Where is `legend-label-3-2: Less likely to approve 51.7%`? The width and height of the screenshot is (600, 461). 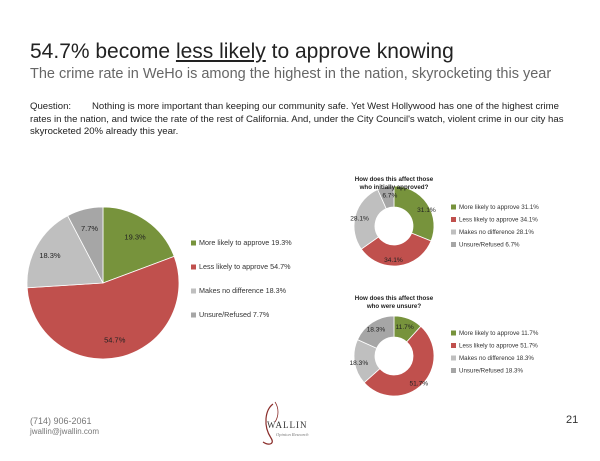 legend-label-3-2: Less likely to approve 51.7% is located at coordinates (498, 346).